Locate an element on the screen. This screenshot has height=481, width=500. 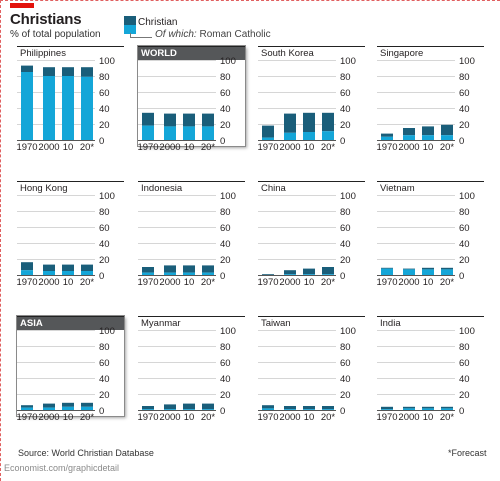
chart-subtitle: % of total population is located at coordinates (55, 34).